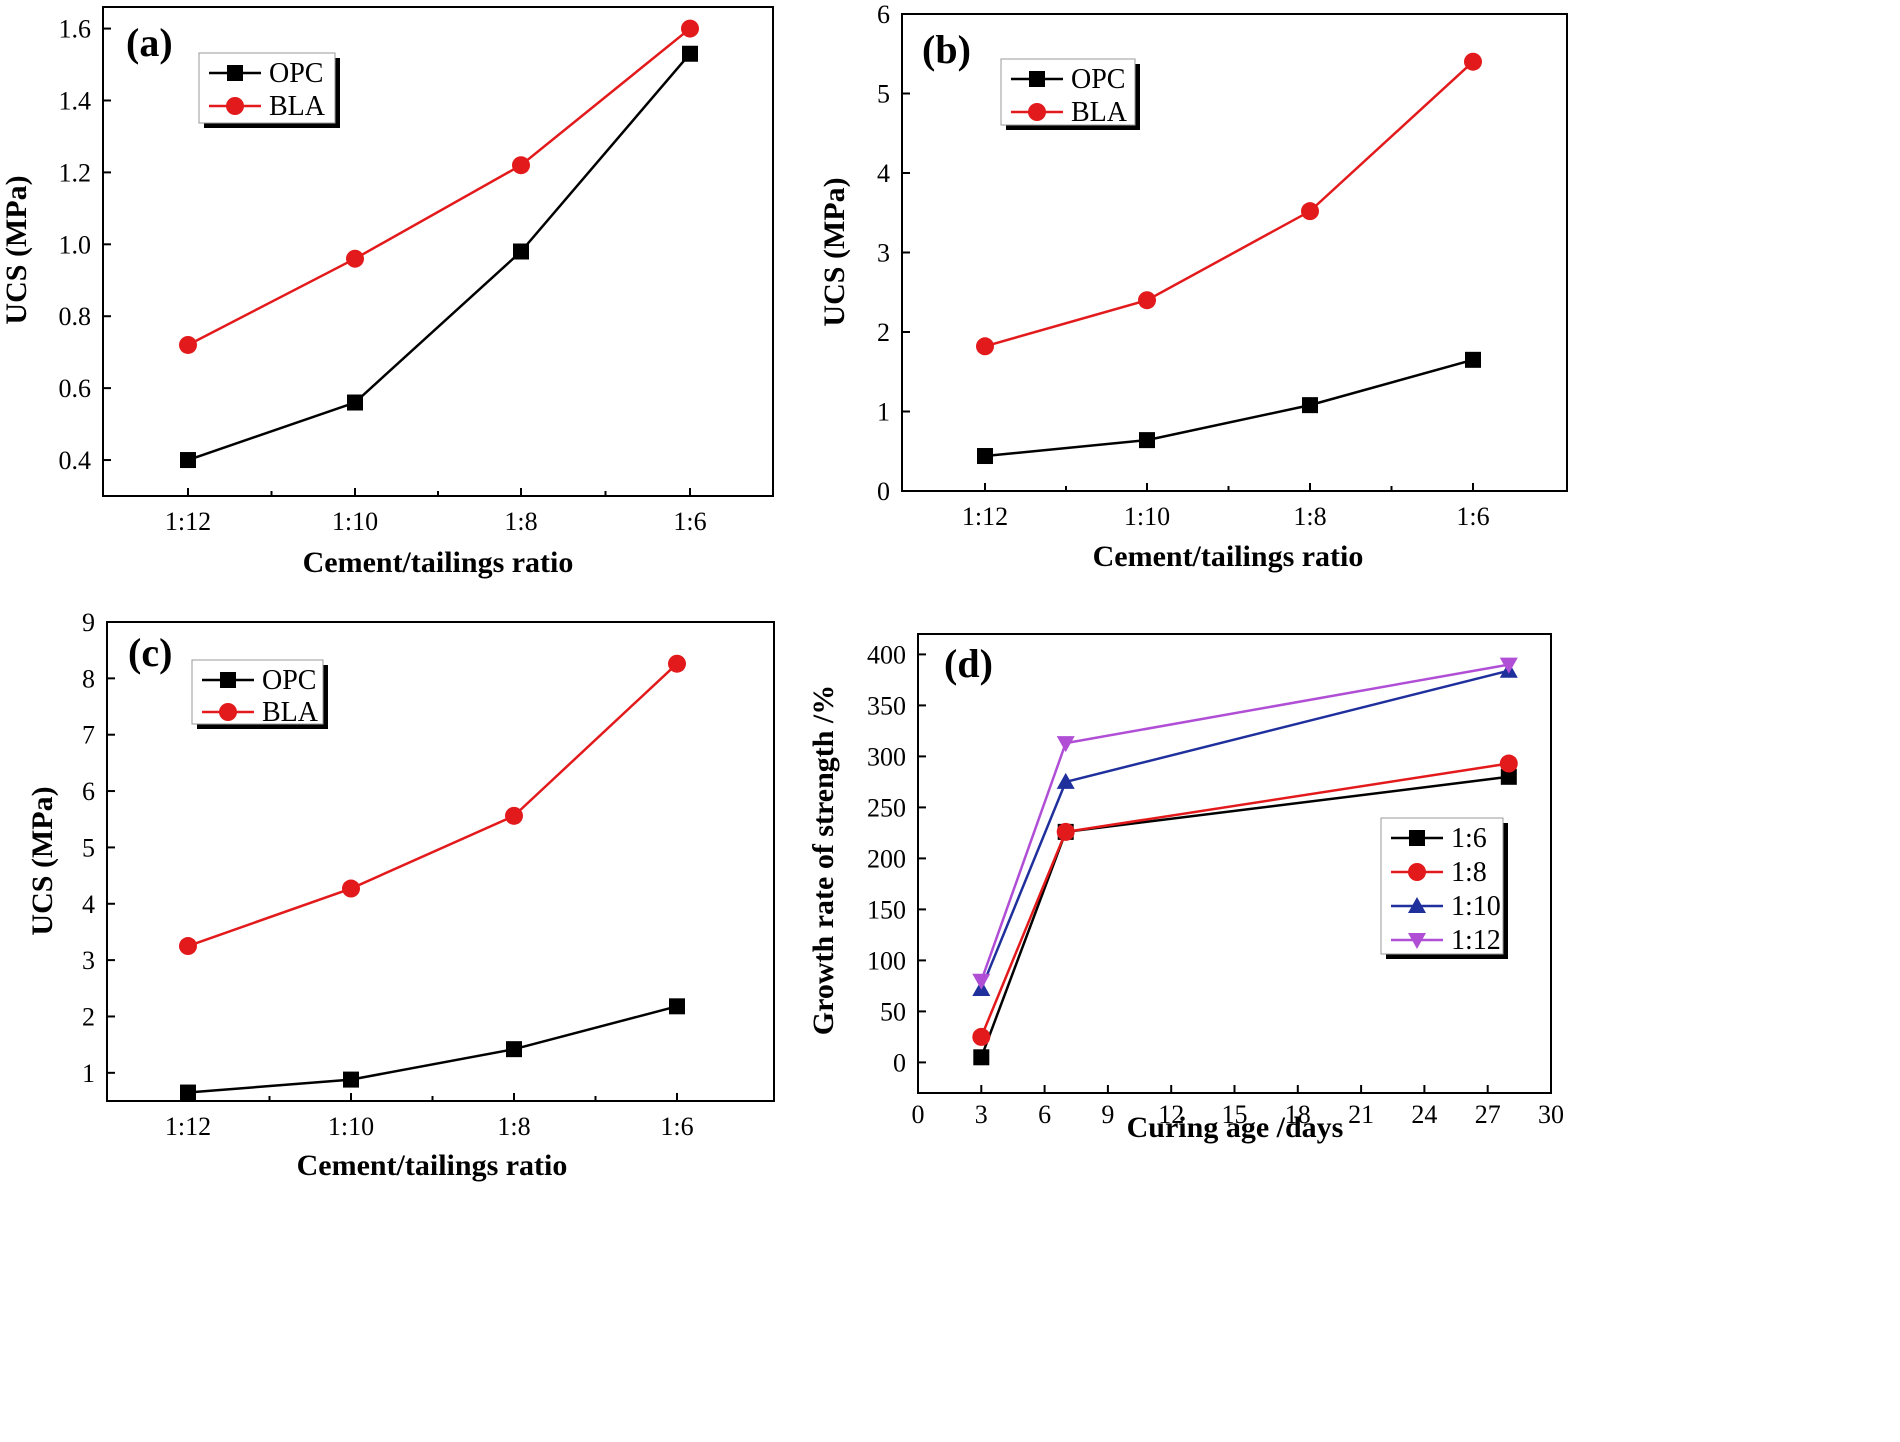 The image size is (1900, 1442). I want to click on panel-label: (c), so click(150, 652).